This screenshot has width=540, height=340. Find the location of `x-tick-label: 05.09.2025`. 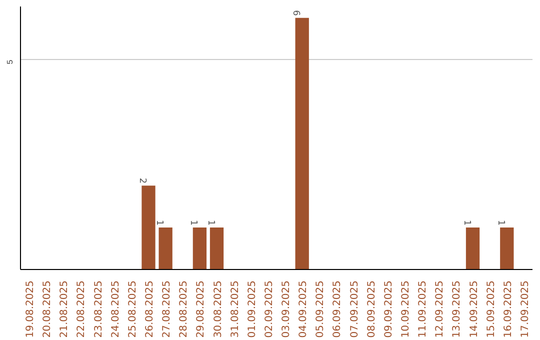

x-tick-label: 05.09.2025 is located at coordinates (320, 309).